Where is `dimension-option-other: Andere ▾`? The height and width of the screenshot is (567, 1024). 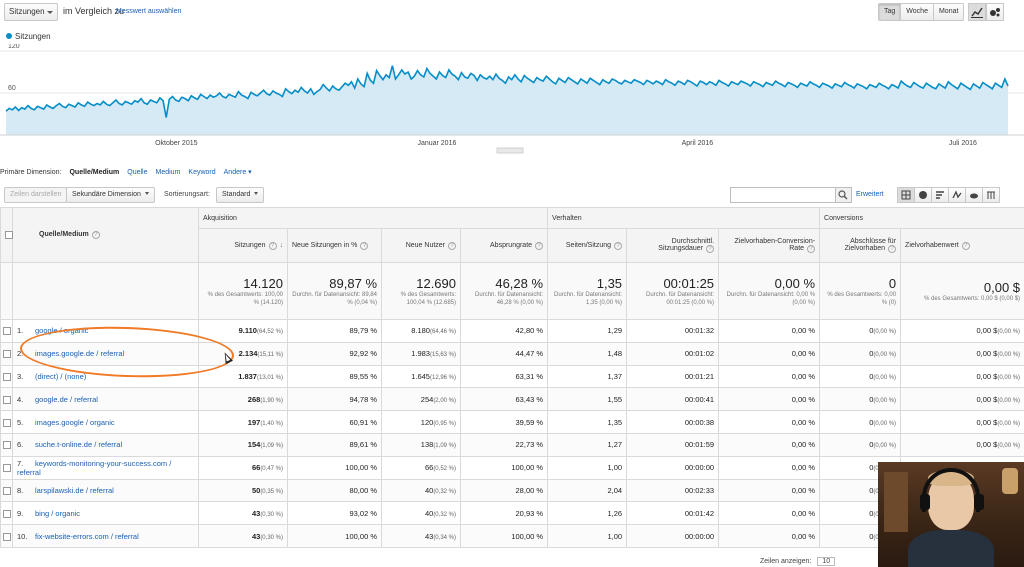
dimension-option-other: Andere ▾ is located at coordinates (237, 172).